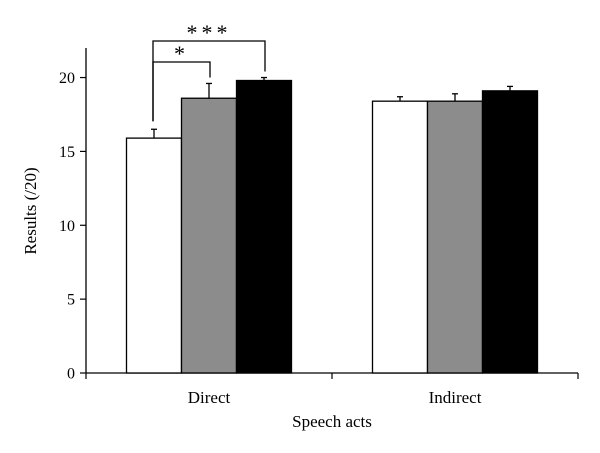 This screenshot has width=600, height=453. Describe the element at coordinates (264, 226) in the screenshot. I see `bar-series3-direct` at that location.